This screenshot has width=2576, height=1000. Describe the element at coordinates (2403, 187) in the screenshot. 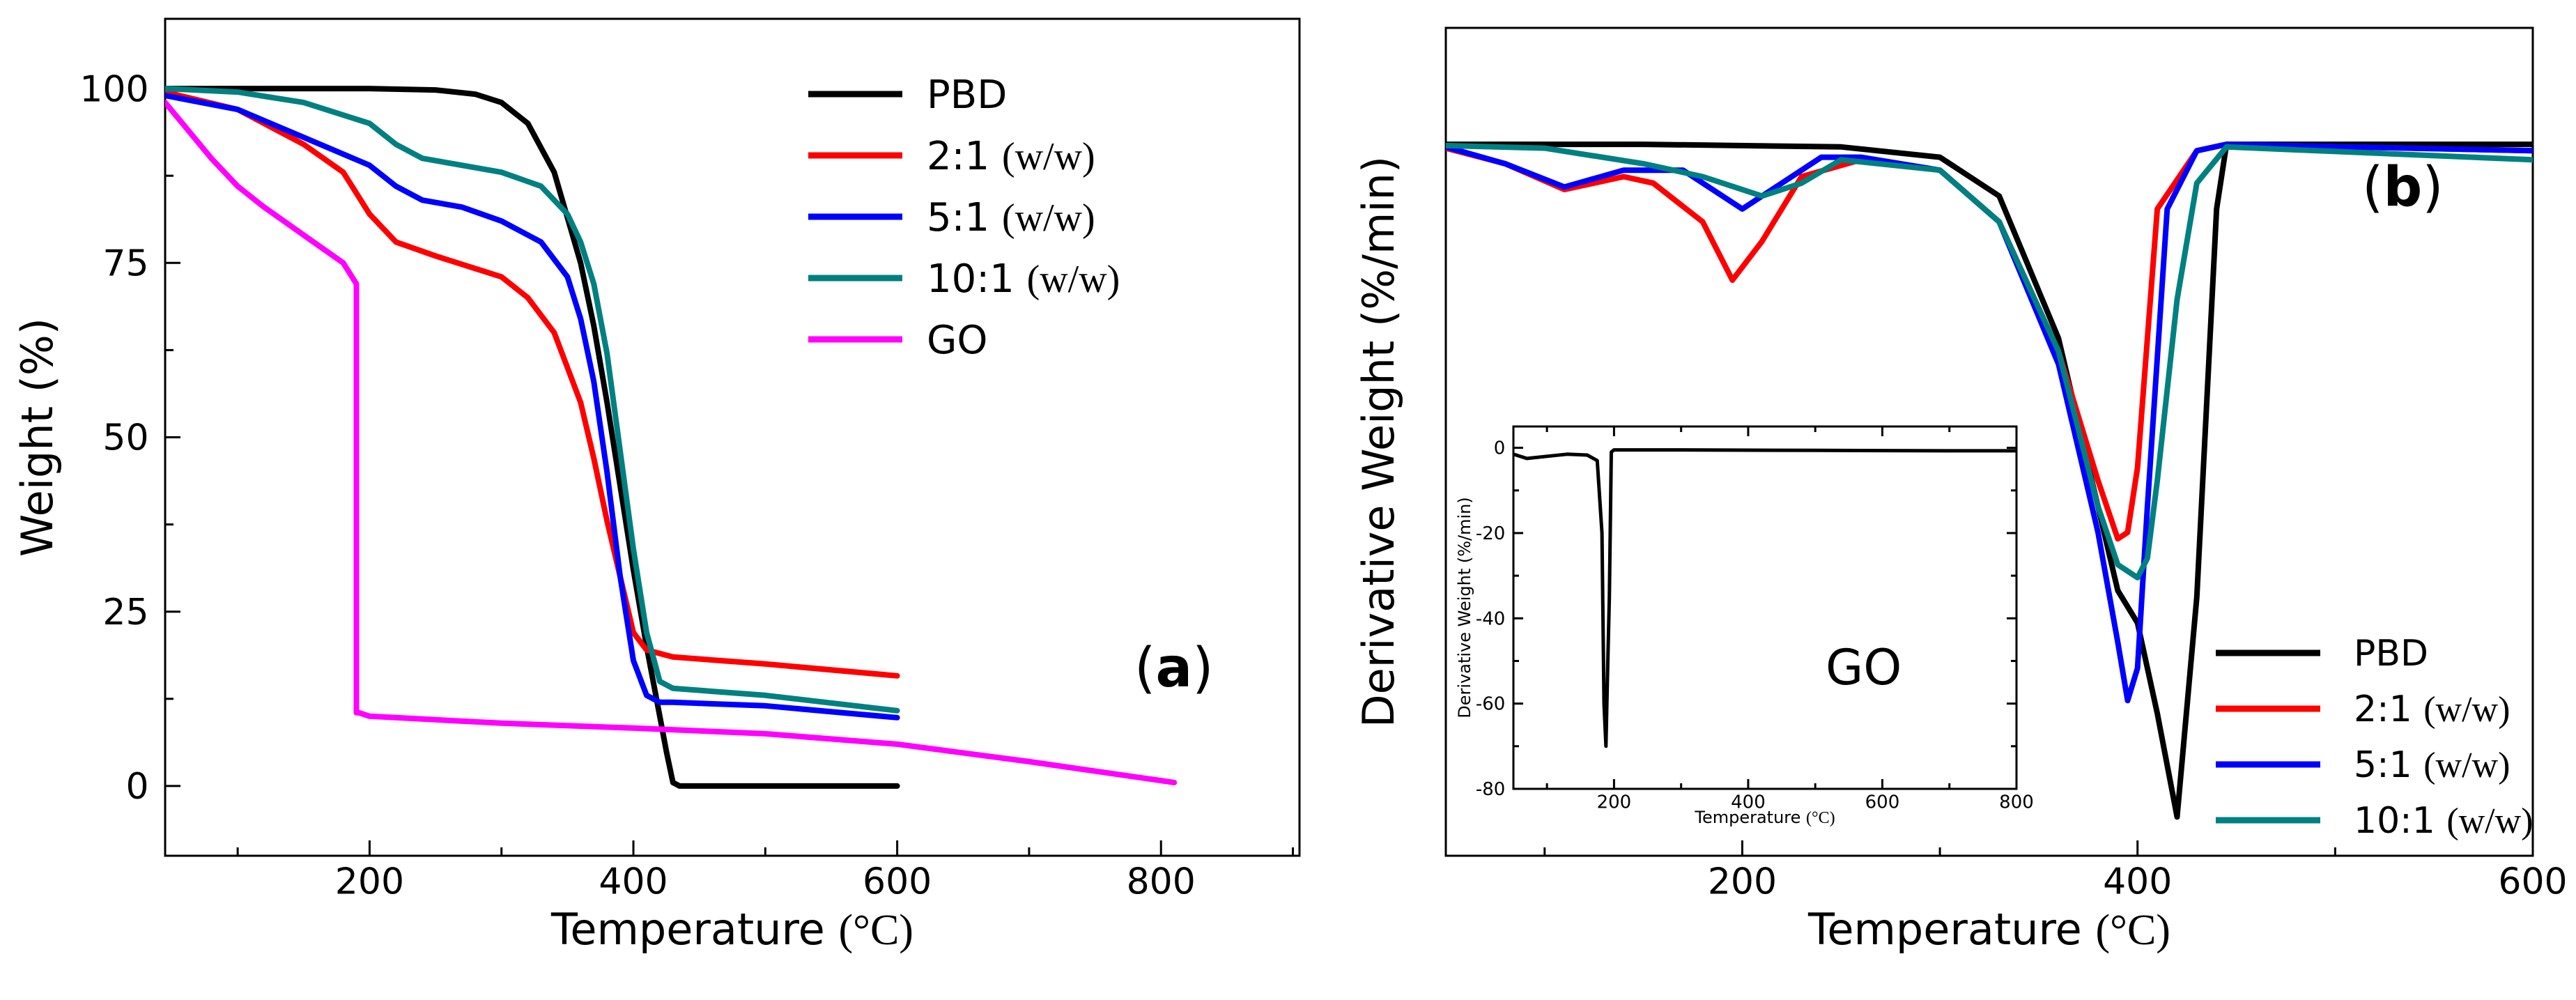

I see `panel-b-label: (b)` at that location.